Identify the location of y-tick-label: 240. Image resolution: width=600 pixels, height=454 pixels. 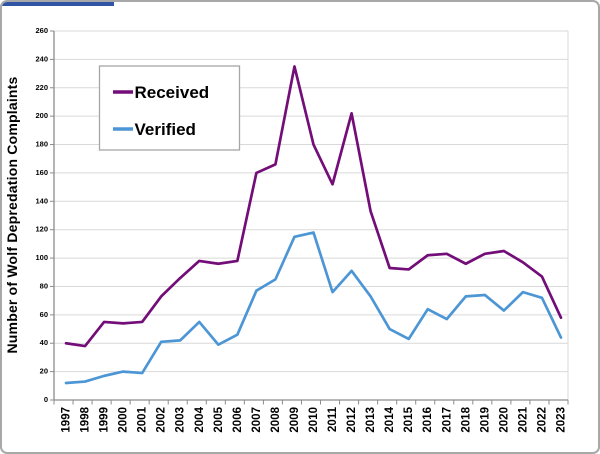
(41, 58).